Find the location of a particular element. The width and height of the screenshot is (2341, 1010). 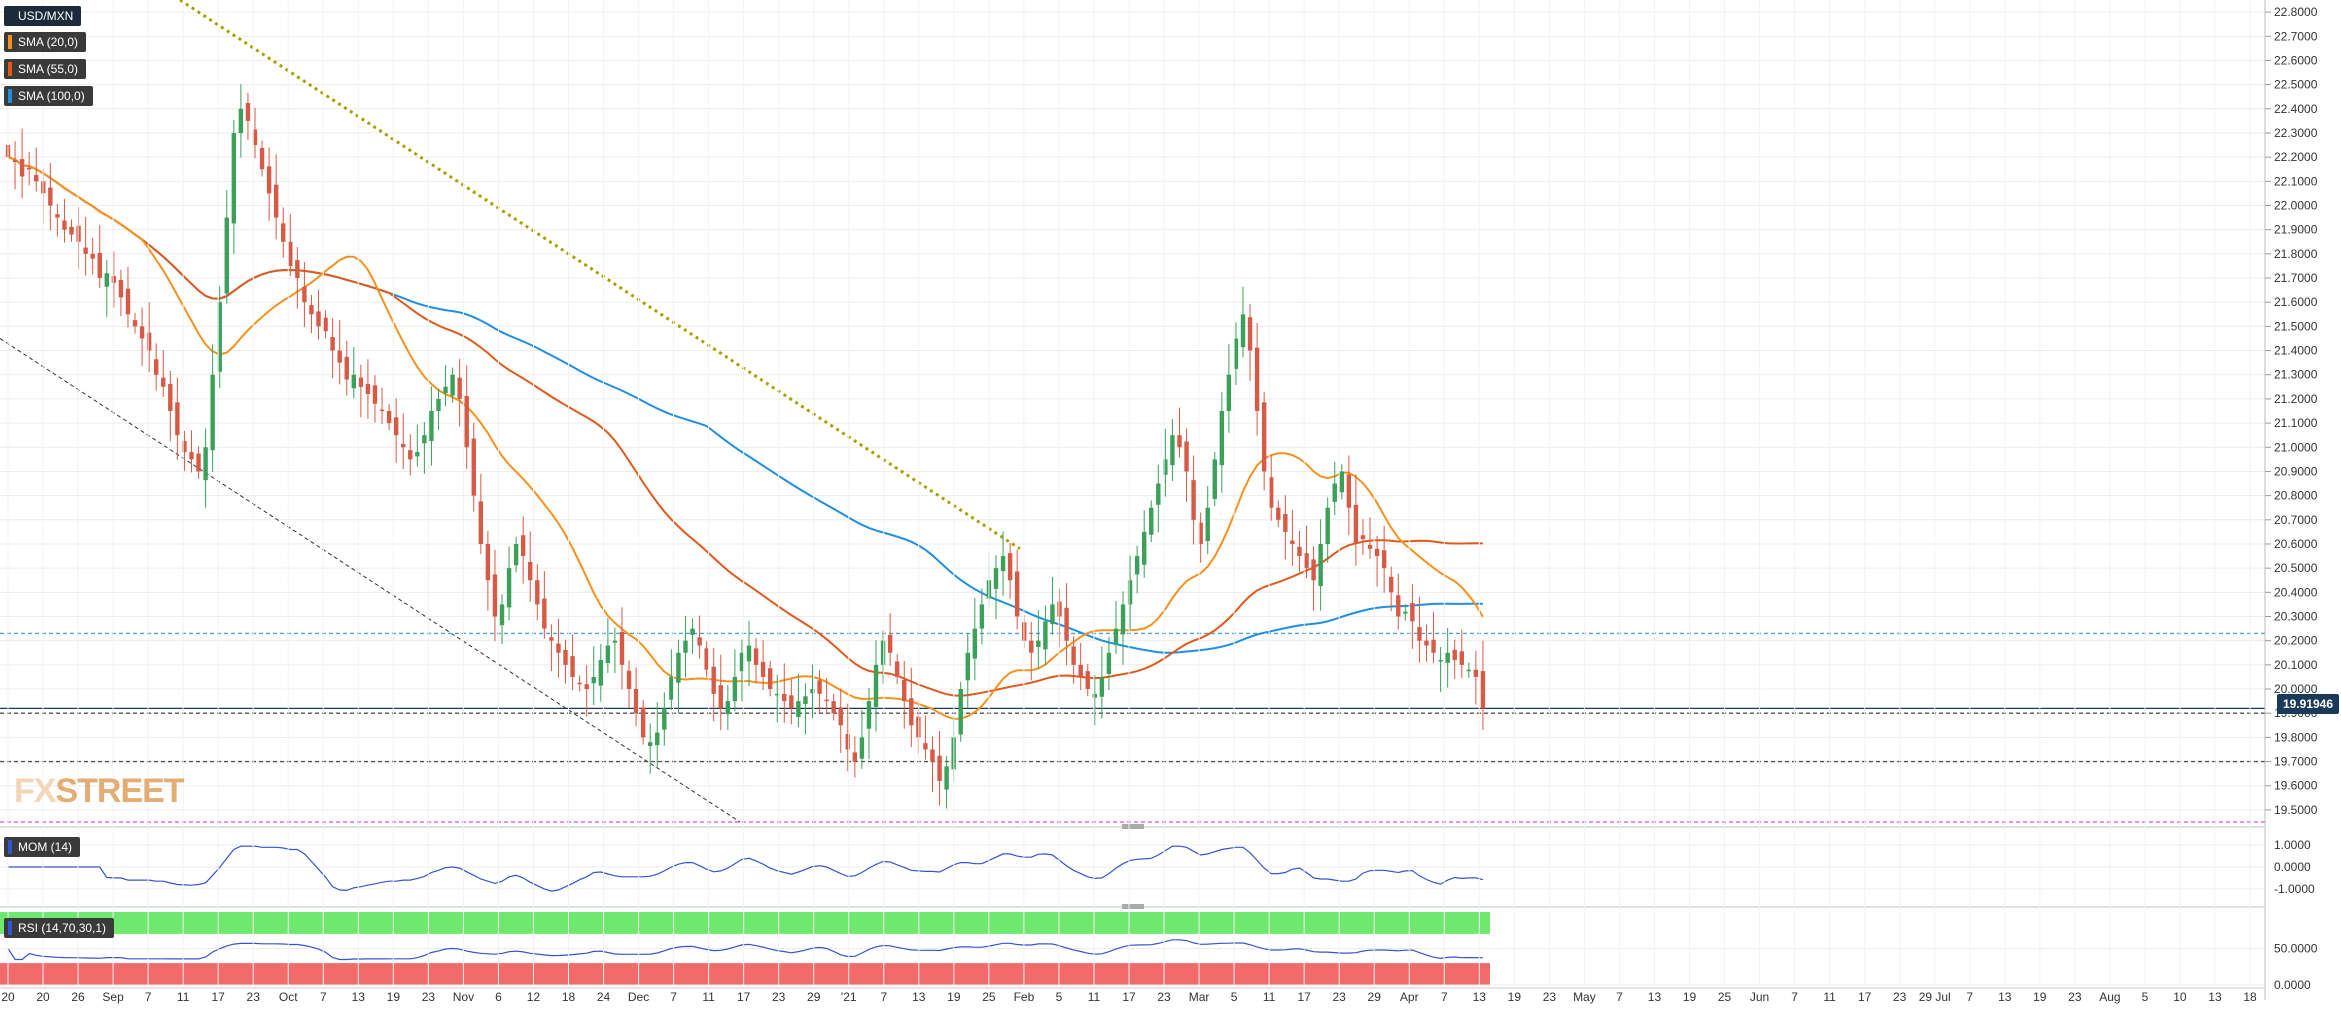

x-tick-label: 19 is located at coordinates (1690, 997).